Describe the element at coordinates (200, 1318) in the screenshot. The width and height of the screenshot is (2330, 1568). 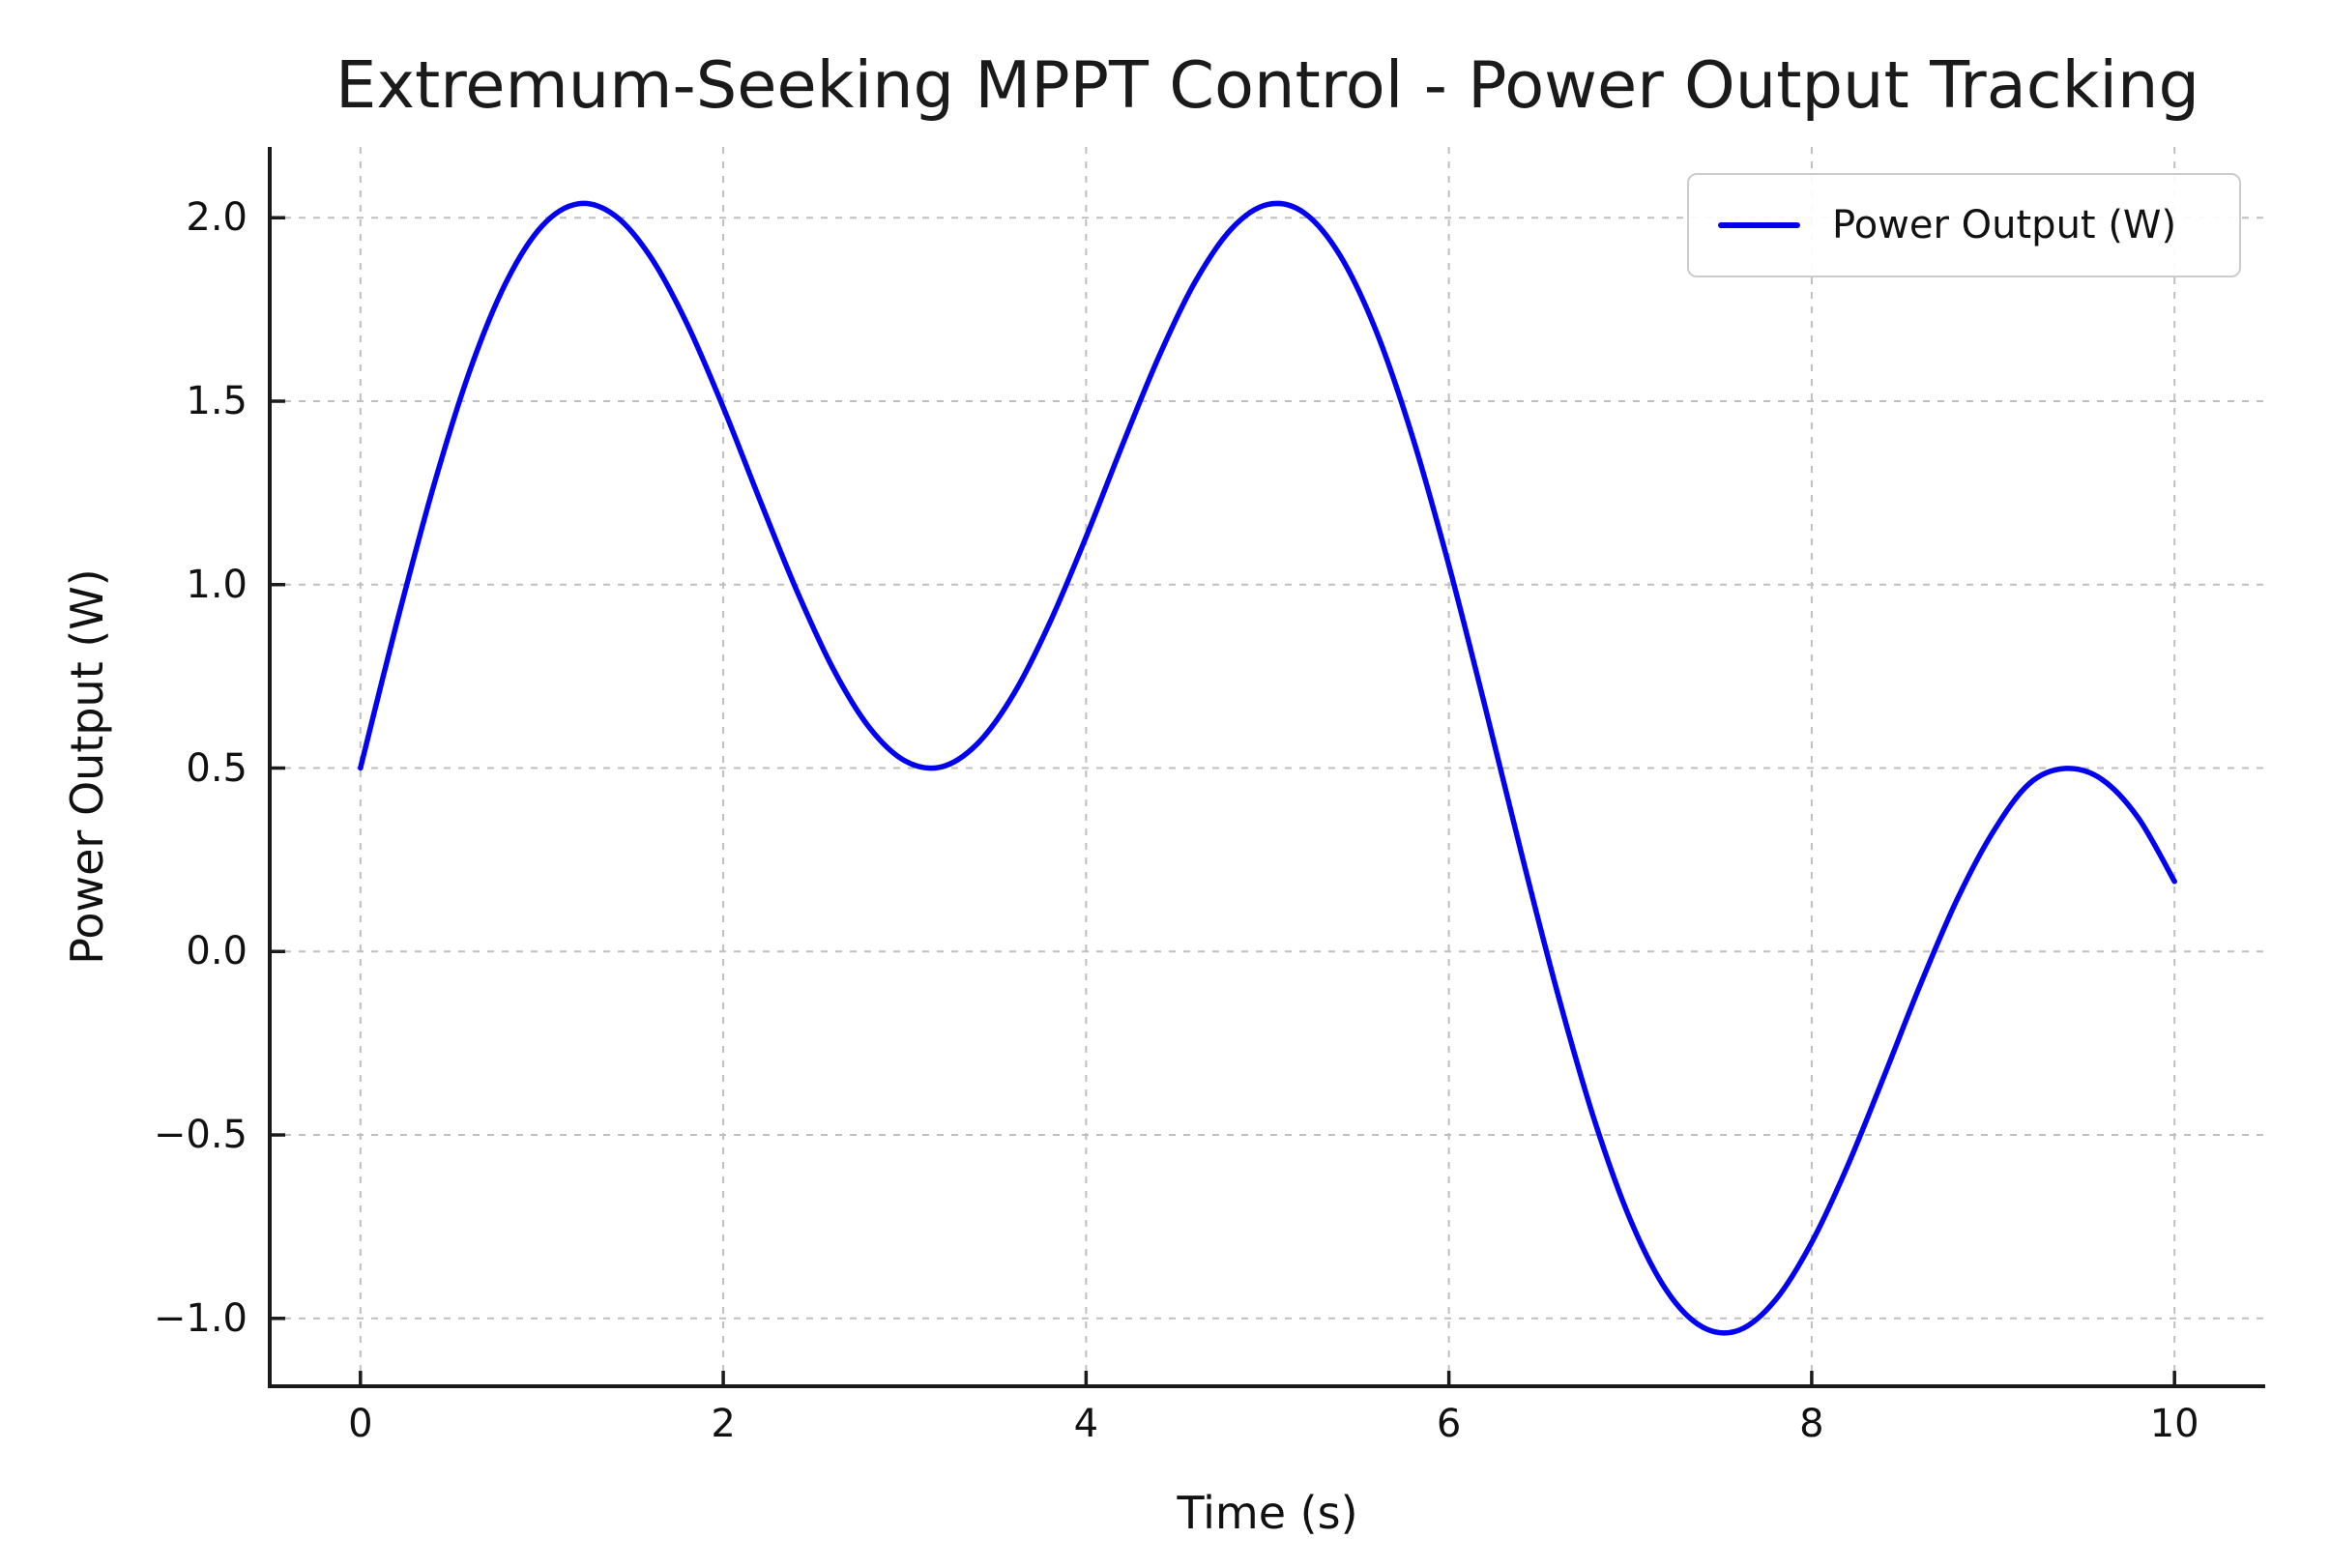
I see `y-tick-label: −1.0` at that location.